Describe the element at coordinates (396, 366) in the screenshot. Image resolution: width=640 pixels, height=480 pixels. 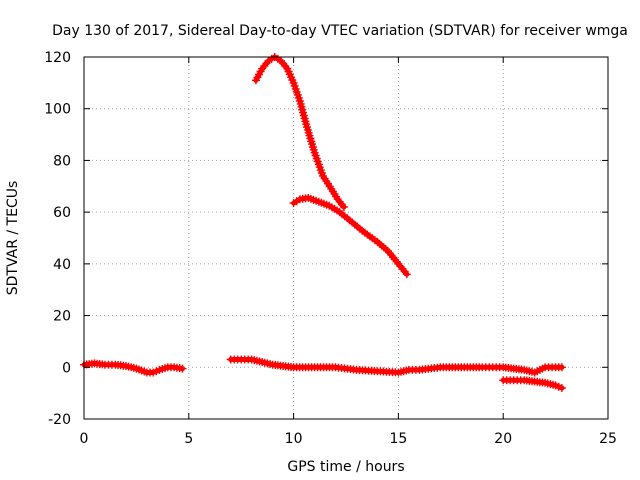
I see `series-baseline-late` at that location.